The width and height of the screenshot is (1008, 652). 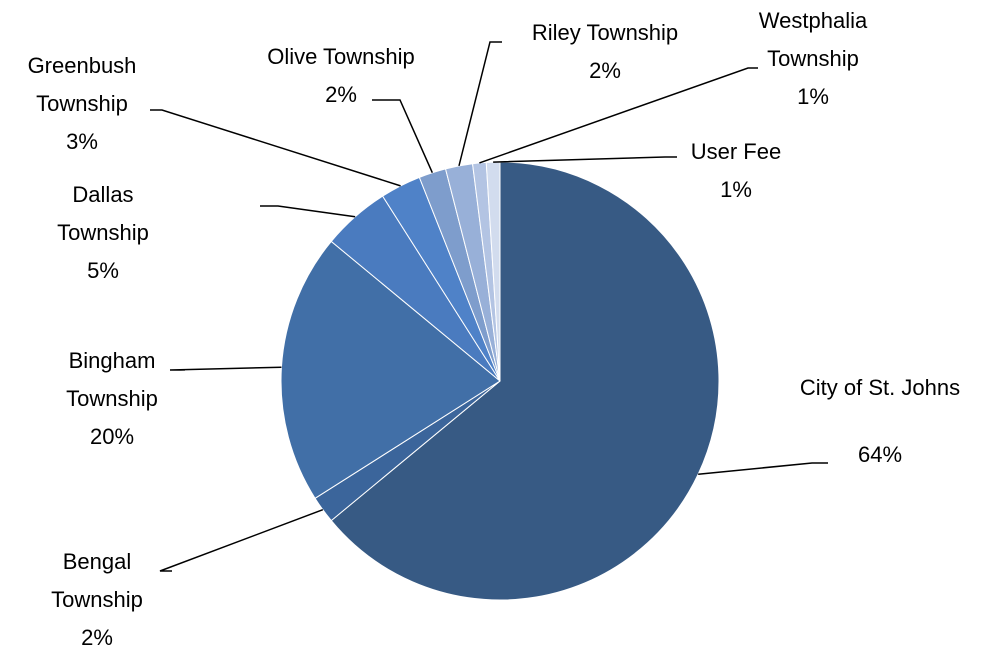 I want to click on value-label: 5%, so click(x=103, y=270).